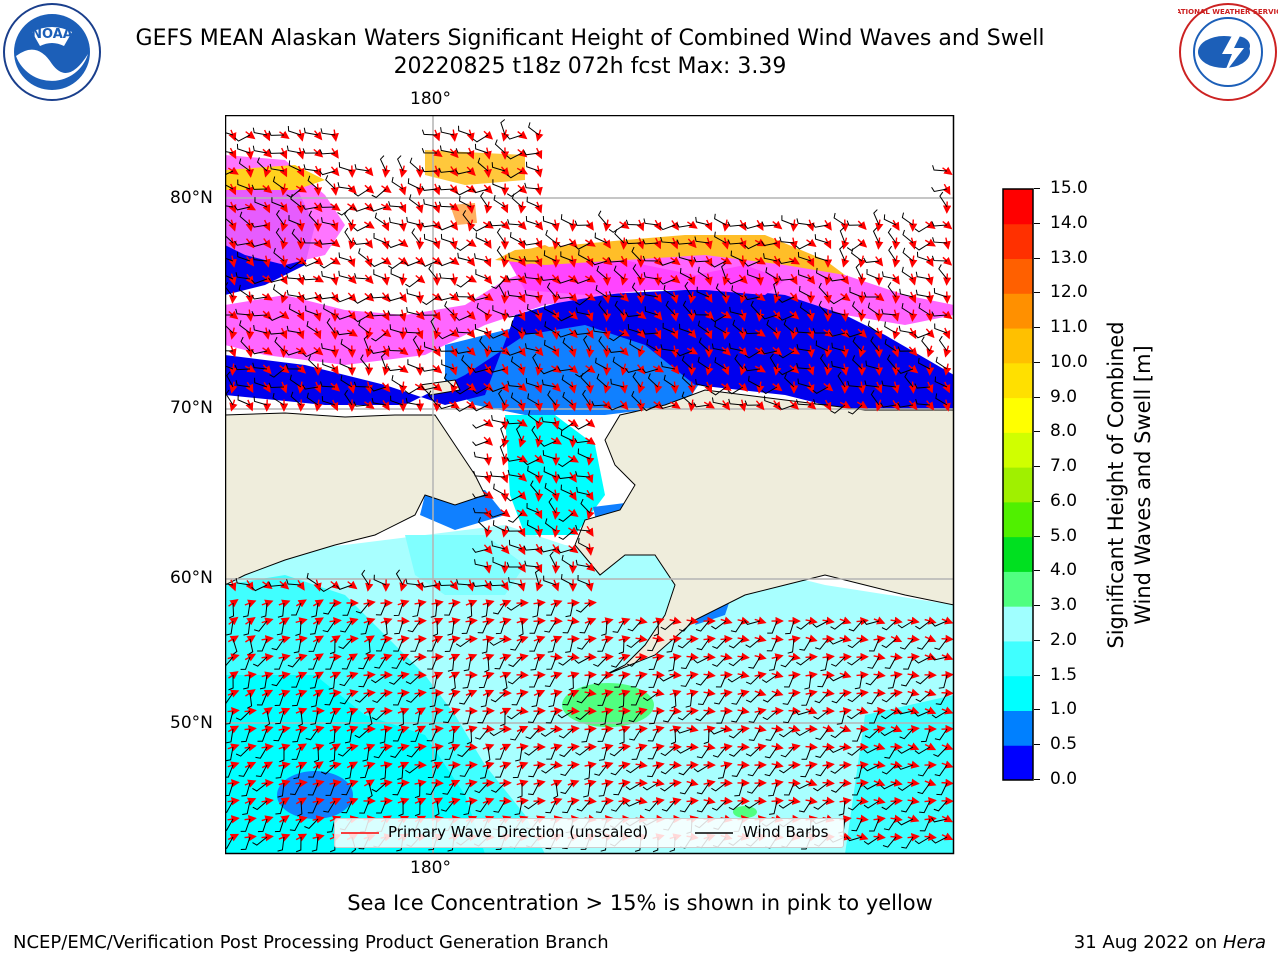 This screenshot has height=960, width=1280. What do you see at coordinates (52, 34) in the screenshot?
I see `noaa-logo-text: NOAA` at bounding box center [52, 34].